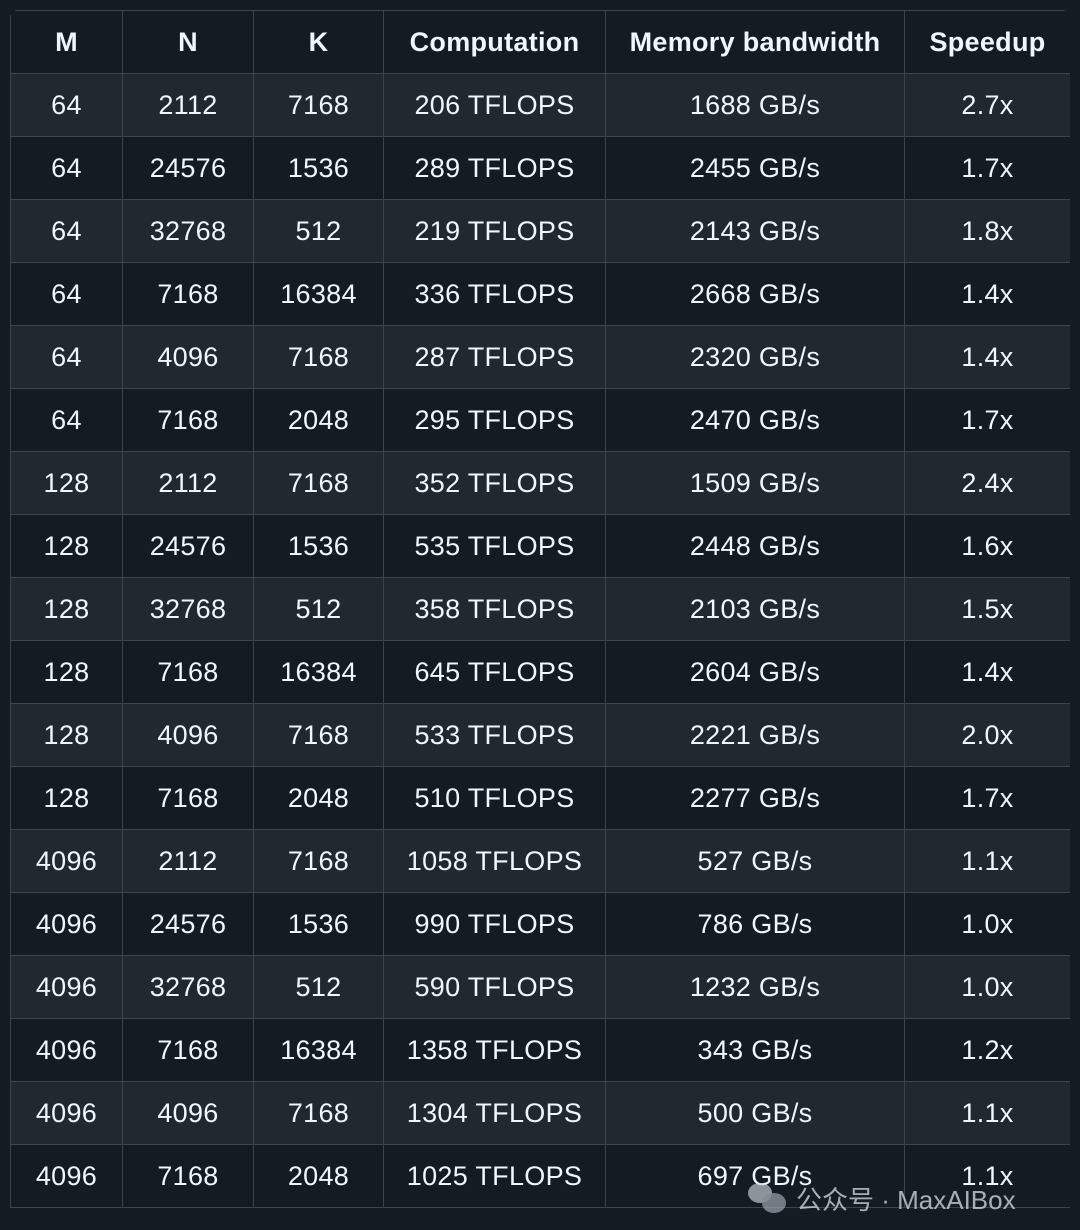 This screenshot has height=1230, width=1080. What do you see at coordinates (540, 735) in the screenshot?
I see `table-row: 128 4096 7168 533 TFLOPS 2221 GB/s 2.0x` at bounding box center [540, 735].